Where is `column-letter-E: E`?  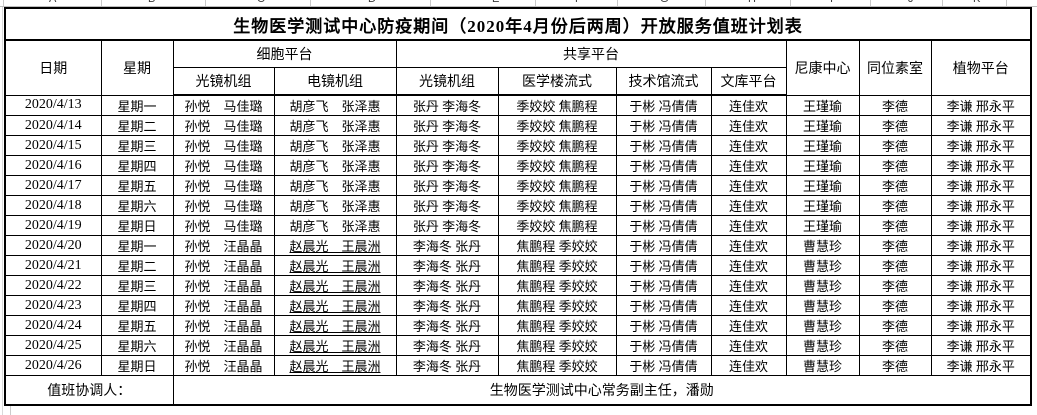
column-letter-E: E is located at coordinates (495, 2).